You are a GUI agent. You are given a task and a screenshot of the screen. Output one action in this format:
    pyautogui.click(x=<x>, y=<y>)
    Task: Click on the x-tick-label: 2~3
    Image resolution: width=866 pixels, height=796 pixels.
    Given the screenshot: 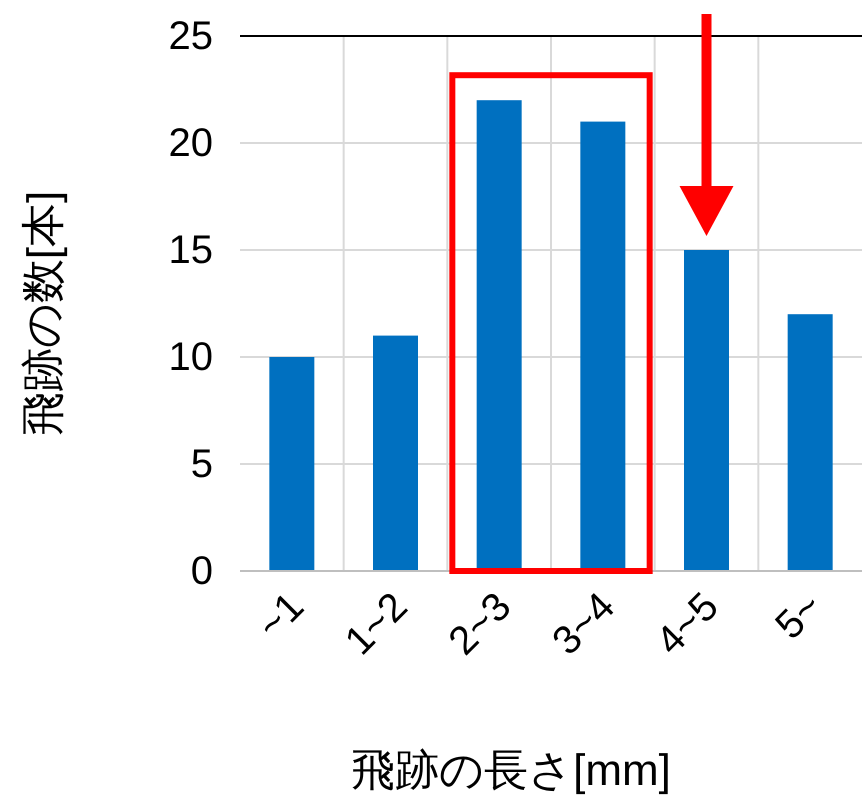 What is the action you would take?
    pyautogui.click(x=480, y=624)
    